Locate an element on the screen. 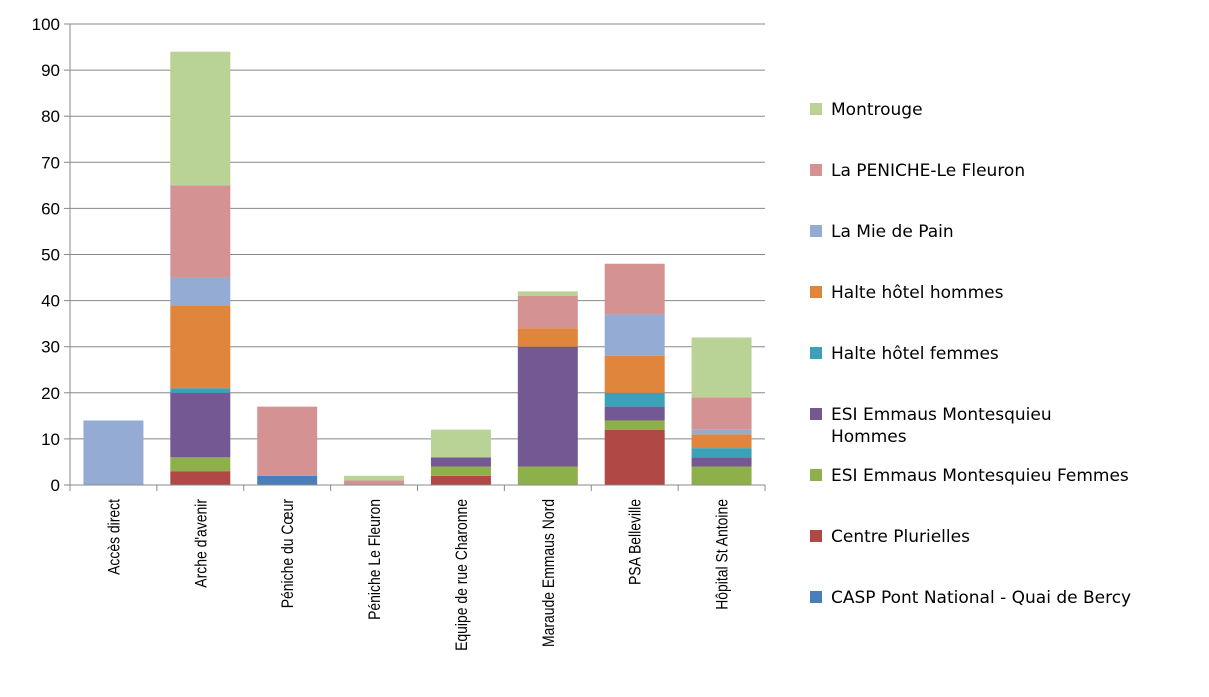 The width and height of the screenshot is (1209, 697). bar-arche-d-avenir-esi-emmaus-montesquieu-femmes is located at coordinates (200, 464).